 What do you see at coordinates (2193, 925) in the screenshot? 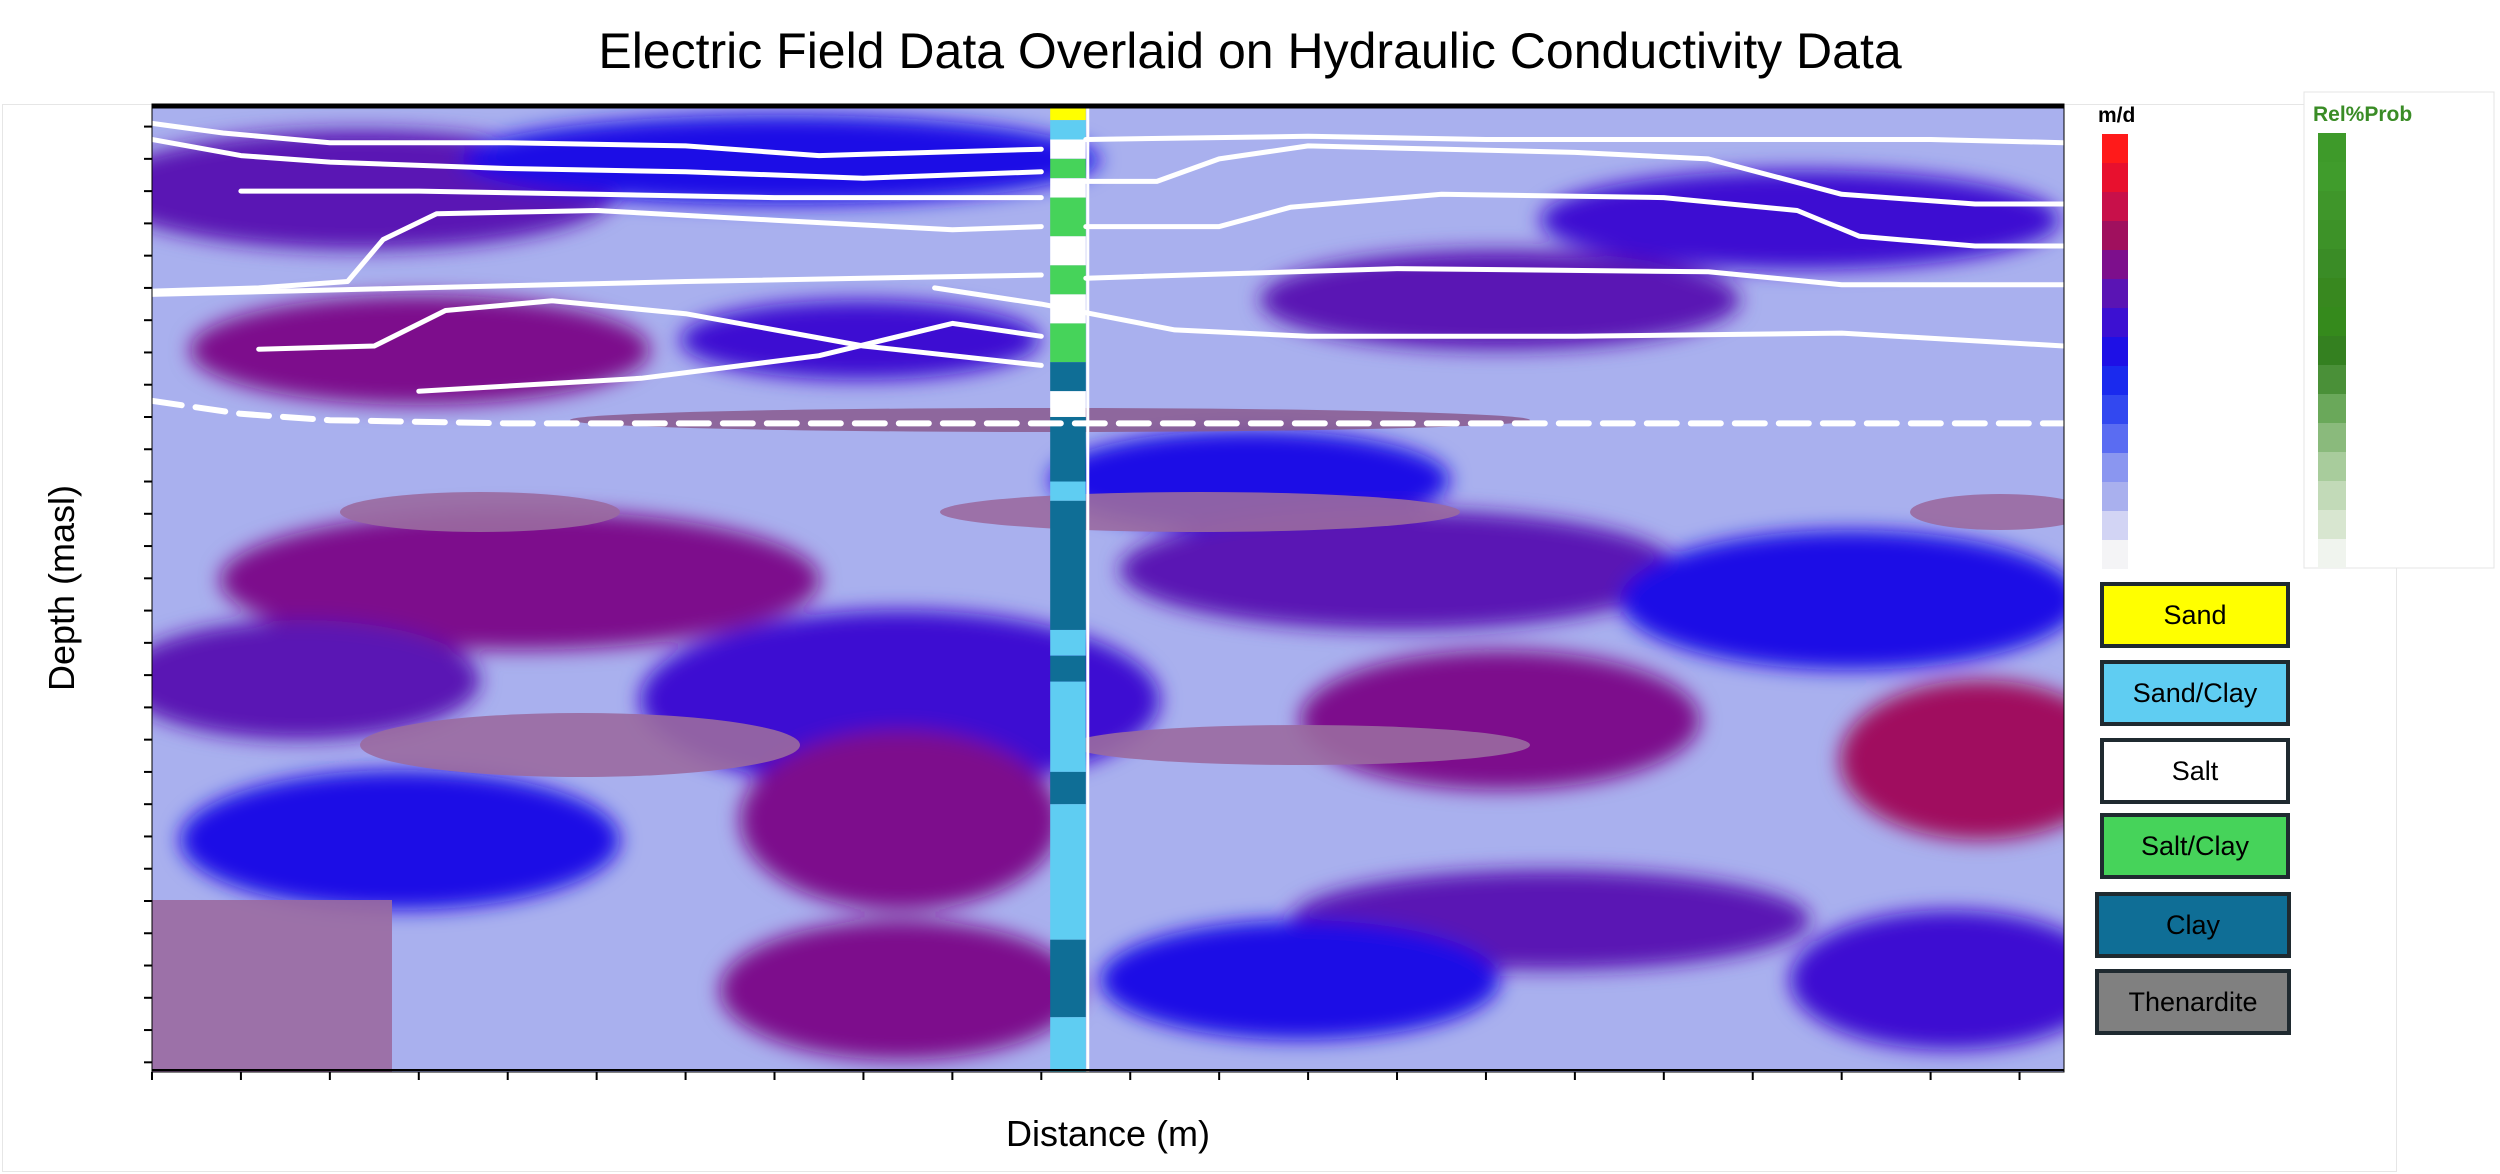
I see `lithology-legend-item: Clay` at bounding box center [2193, 925].